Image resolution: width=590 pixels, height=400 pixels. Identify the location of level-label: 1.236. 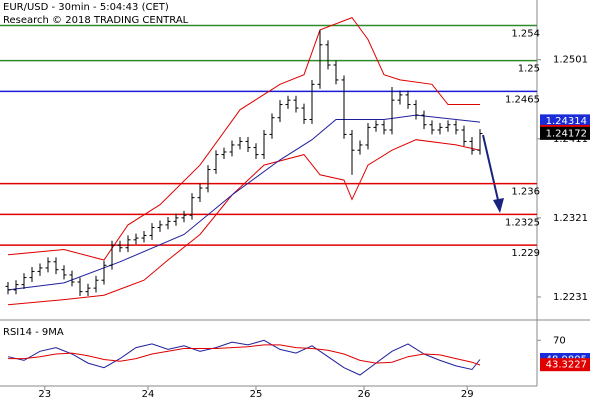
(525, 192).